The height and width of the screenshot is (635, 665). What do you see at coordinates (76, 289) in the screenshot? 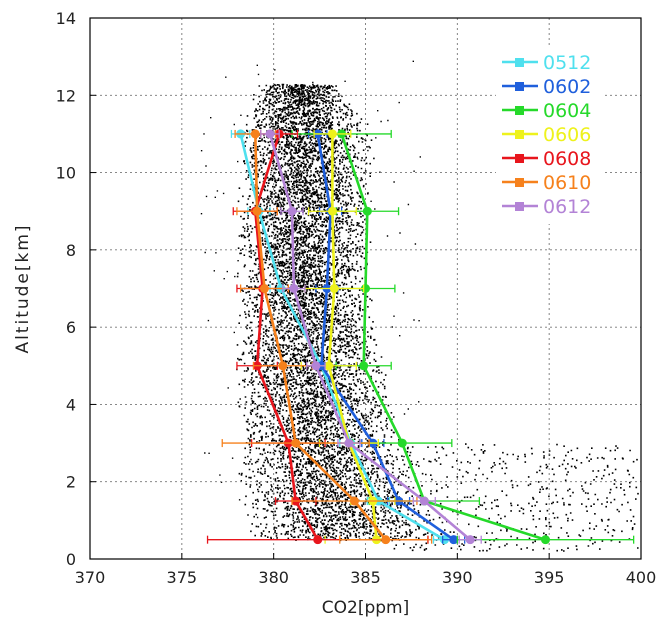
I see `y-ticks: 0 2 4 6 8 10 12 14` at bounding box center [76, 289].